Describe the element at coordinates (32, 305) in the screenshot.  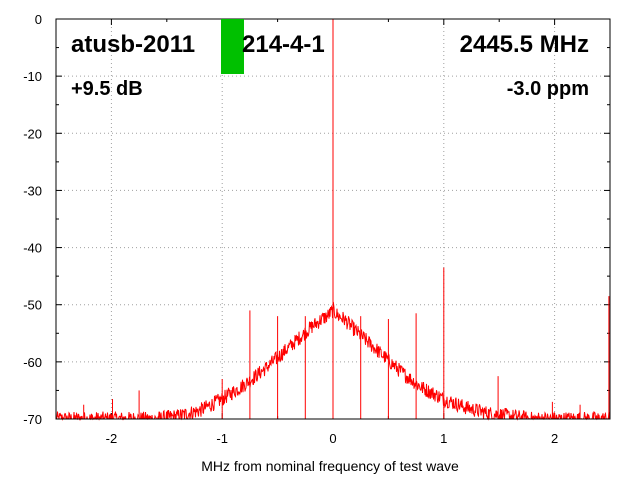
I see `y-tick-label: -50` at that location.